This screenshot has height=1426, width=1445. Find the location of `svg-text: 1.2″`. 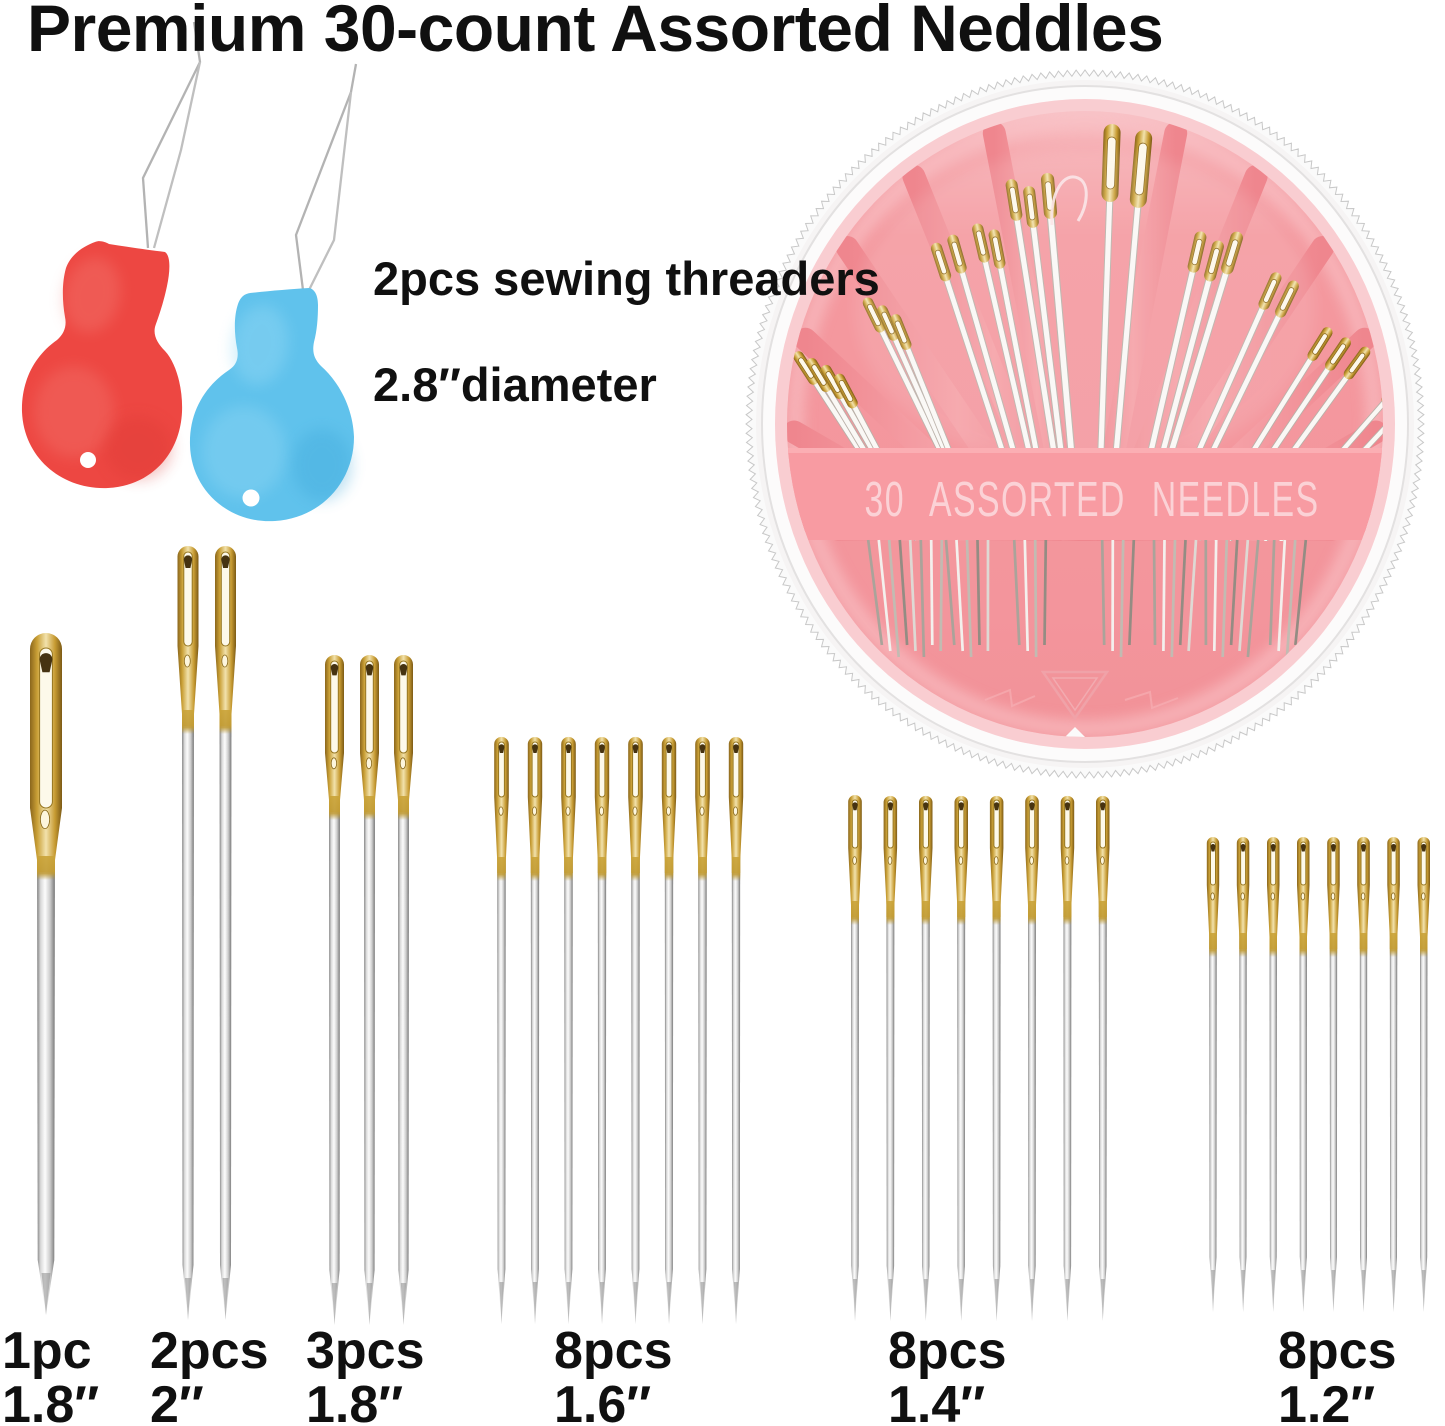

svg-text: 1.2″ is located at coordinates (1326, 1401).